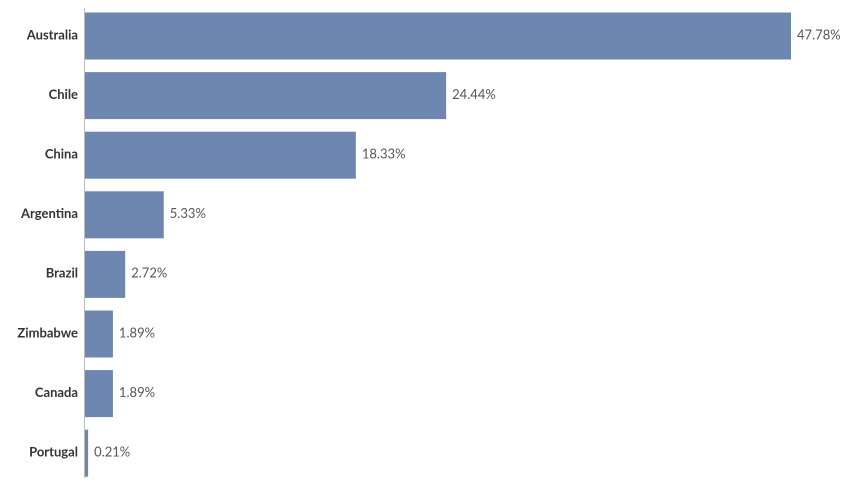  What do you see at coordinates (49, 213) in the screenshot?
I see `category-label: Argentina` at bounding box center [49, 213].